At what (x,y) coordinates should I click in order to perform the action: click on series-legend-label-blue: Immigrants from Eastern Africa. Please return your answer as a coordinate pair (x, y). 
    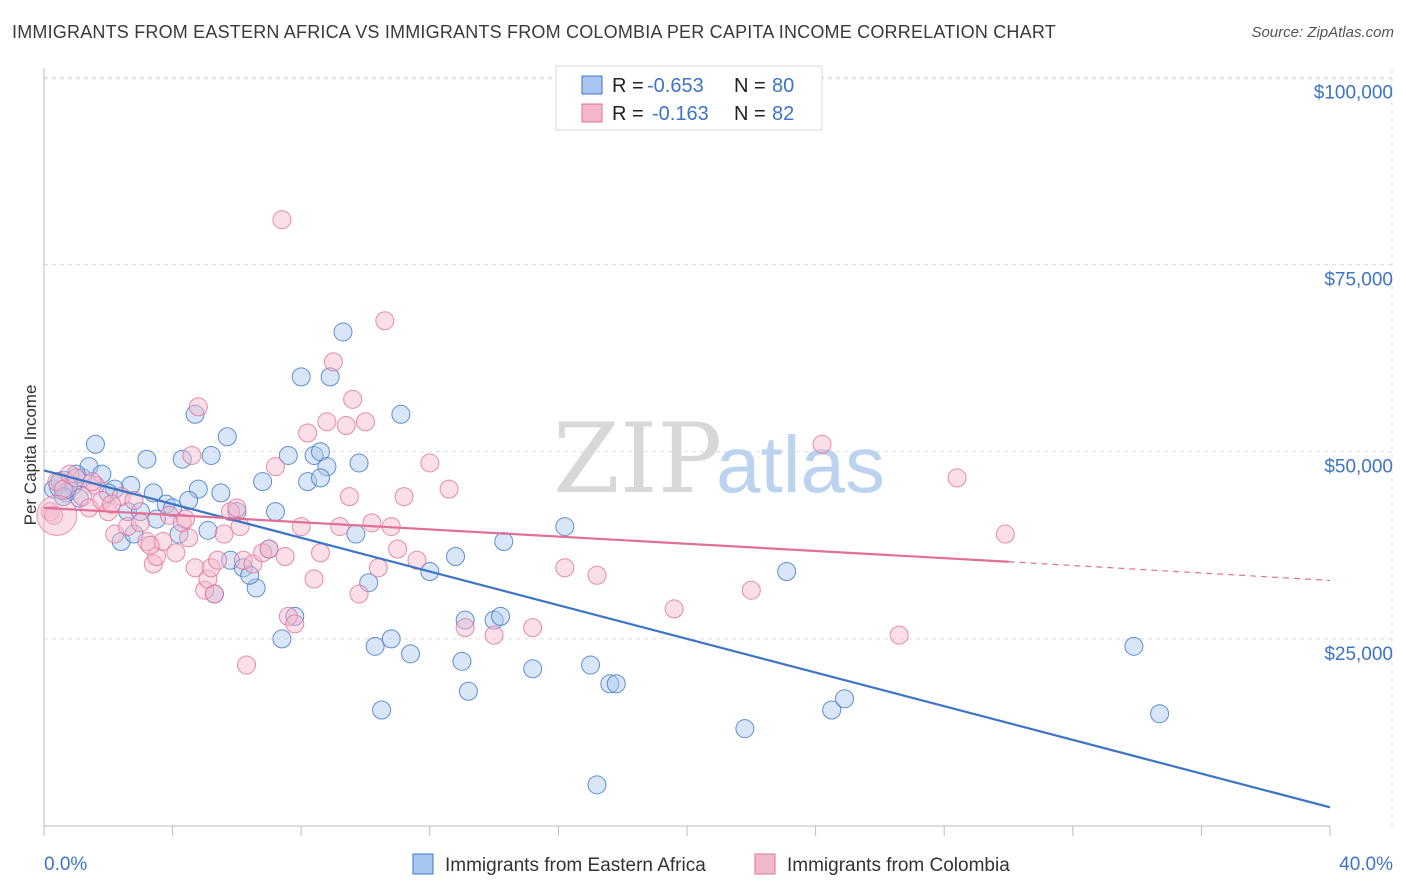
    Looking at the image, I should click on (575, 865).